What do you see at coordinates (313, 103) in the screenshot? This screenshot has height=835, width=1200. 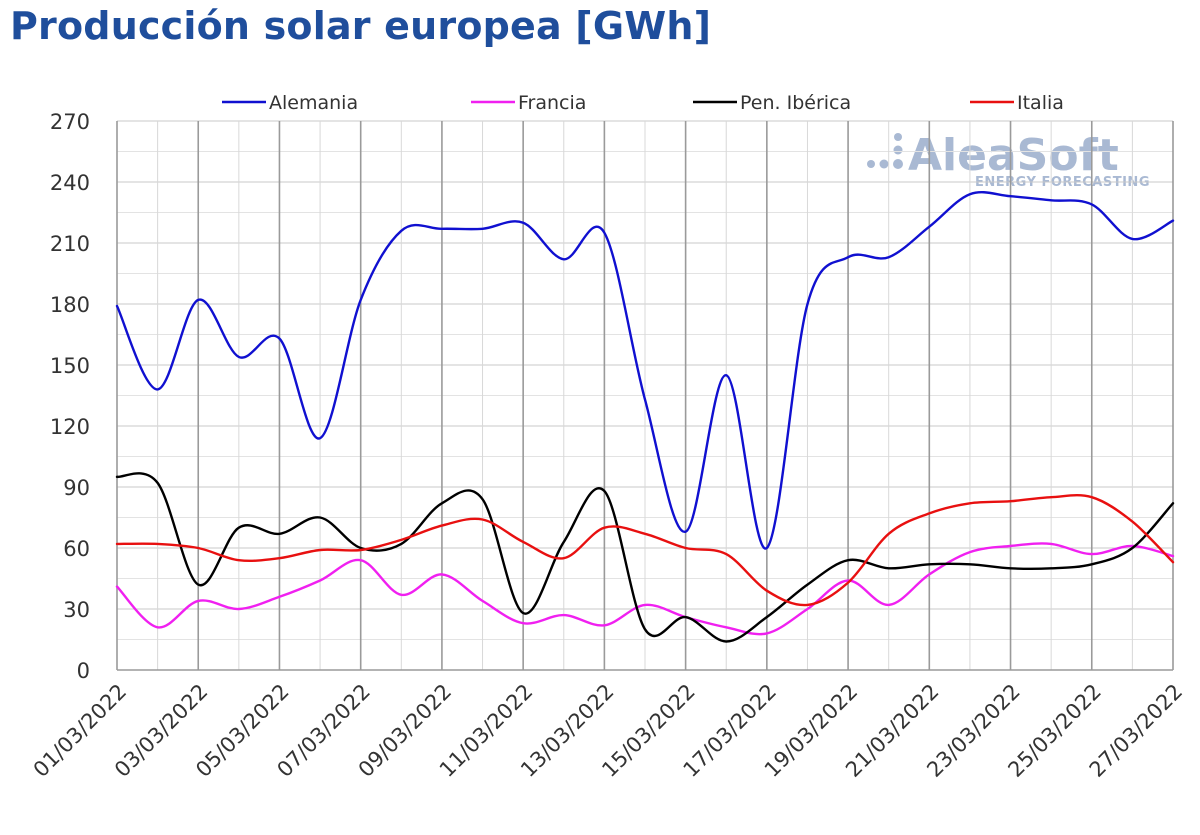 I see `legend-label: Alemania` at bounding box center [313, 103].